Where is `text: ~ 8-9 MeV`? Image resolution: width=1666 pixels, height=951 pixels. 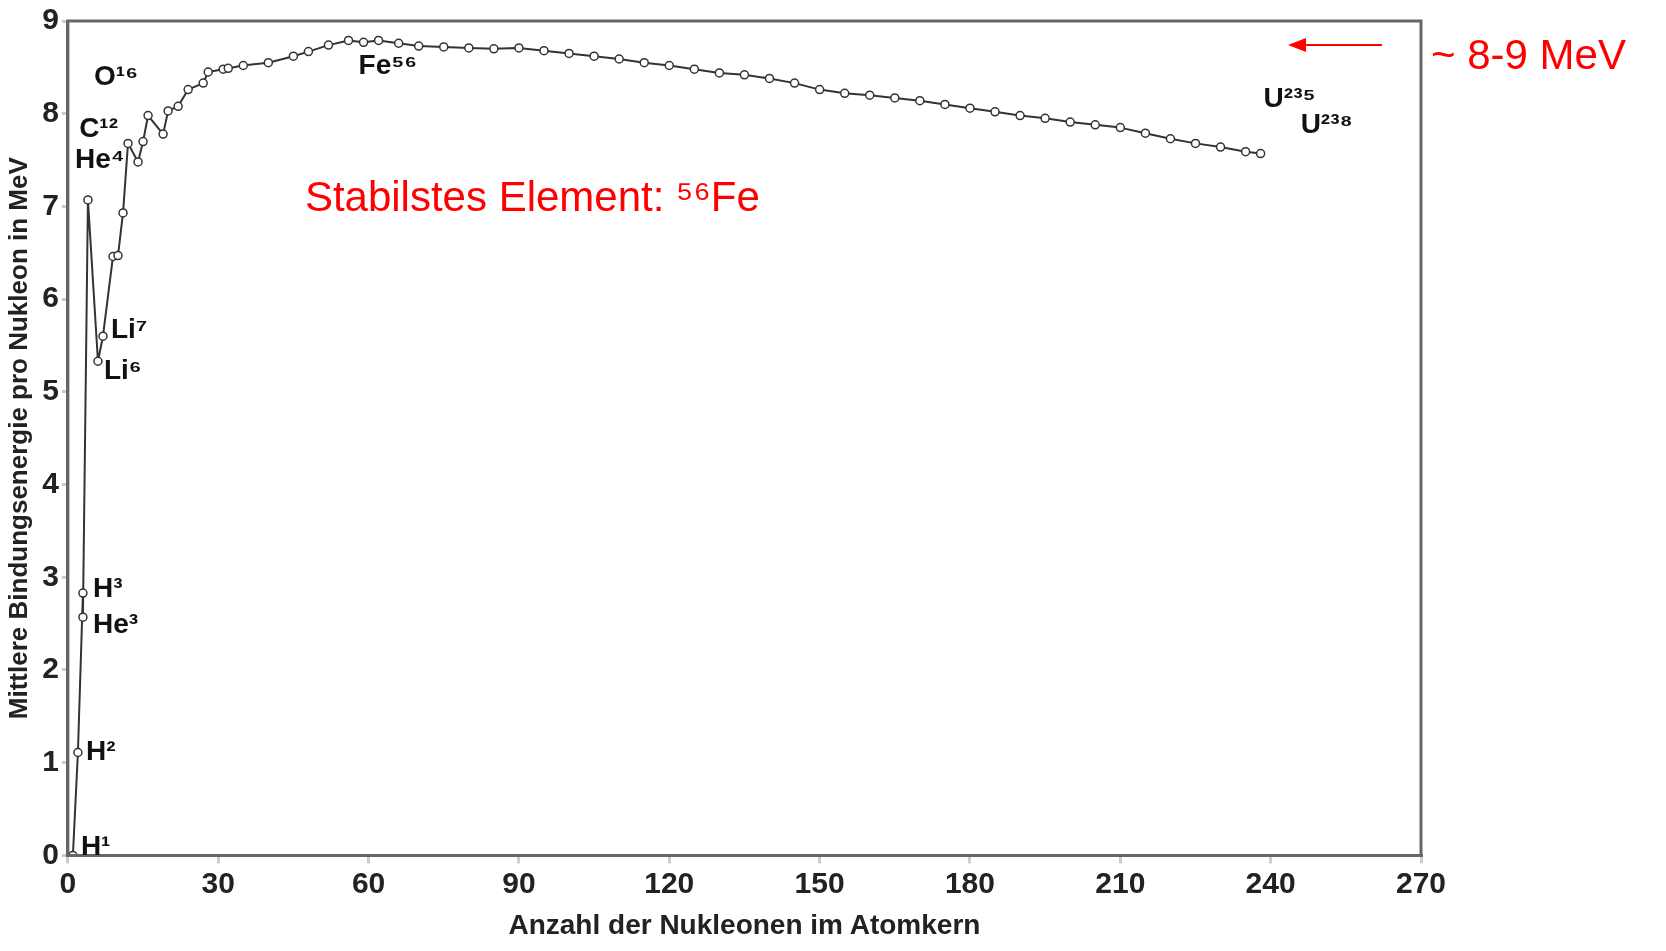 text: ~ 8-9 MeV is located at coordinates (1528, 54).